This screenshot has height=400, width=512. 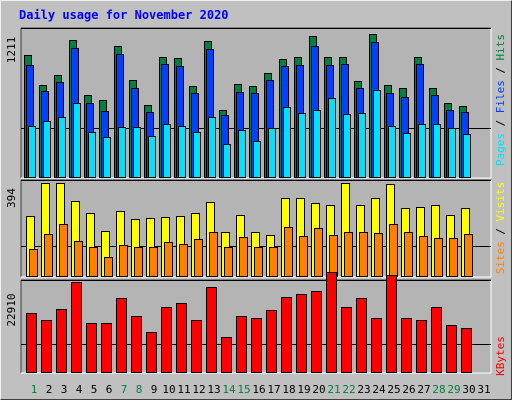 What do you see at coordinates (198, 389) in the screenshot?
I see `x-tick-day-12: 12` at bounding box center [198, 389].